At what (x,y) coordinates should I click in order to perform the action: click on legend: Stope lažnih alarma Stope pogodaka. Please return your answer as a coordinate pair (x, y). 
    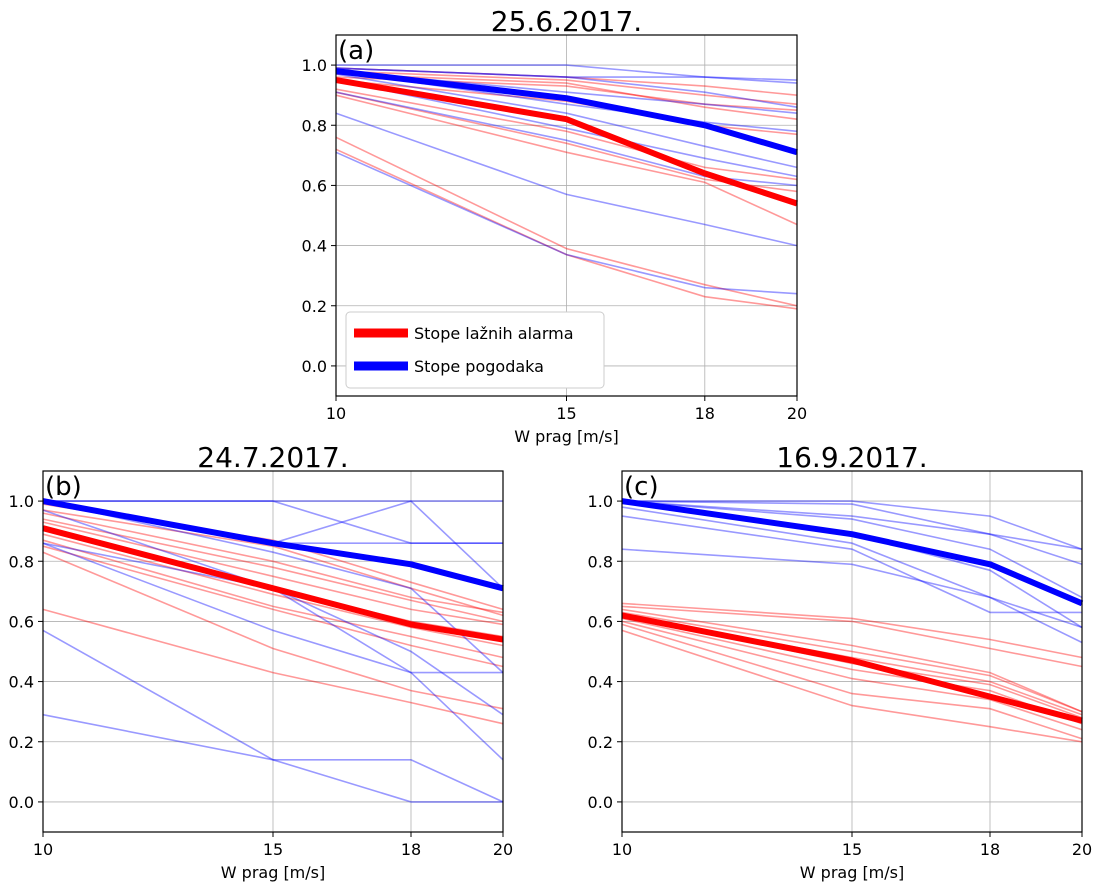
    Looking at the image, I should click on (475, 350).